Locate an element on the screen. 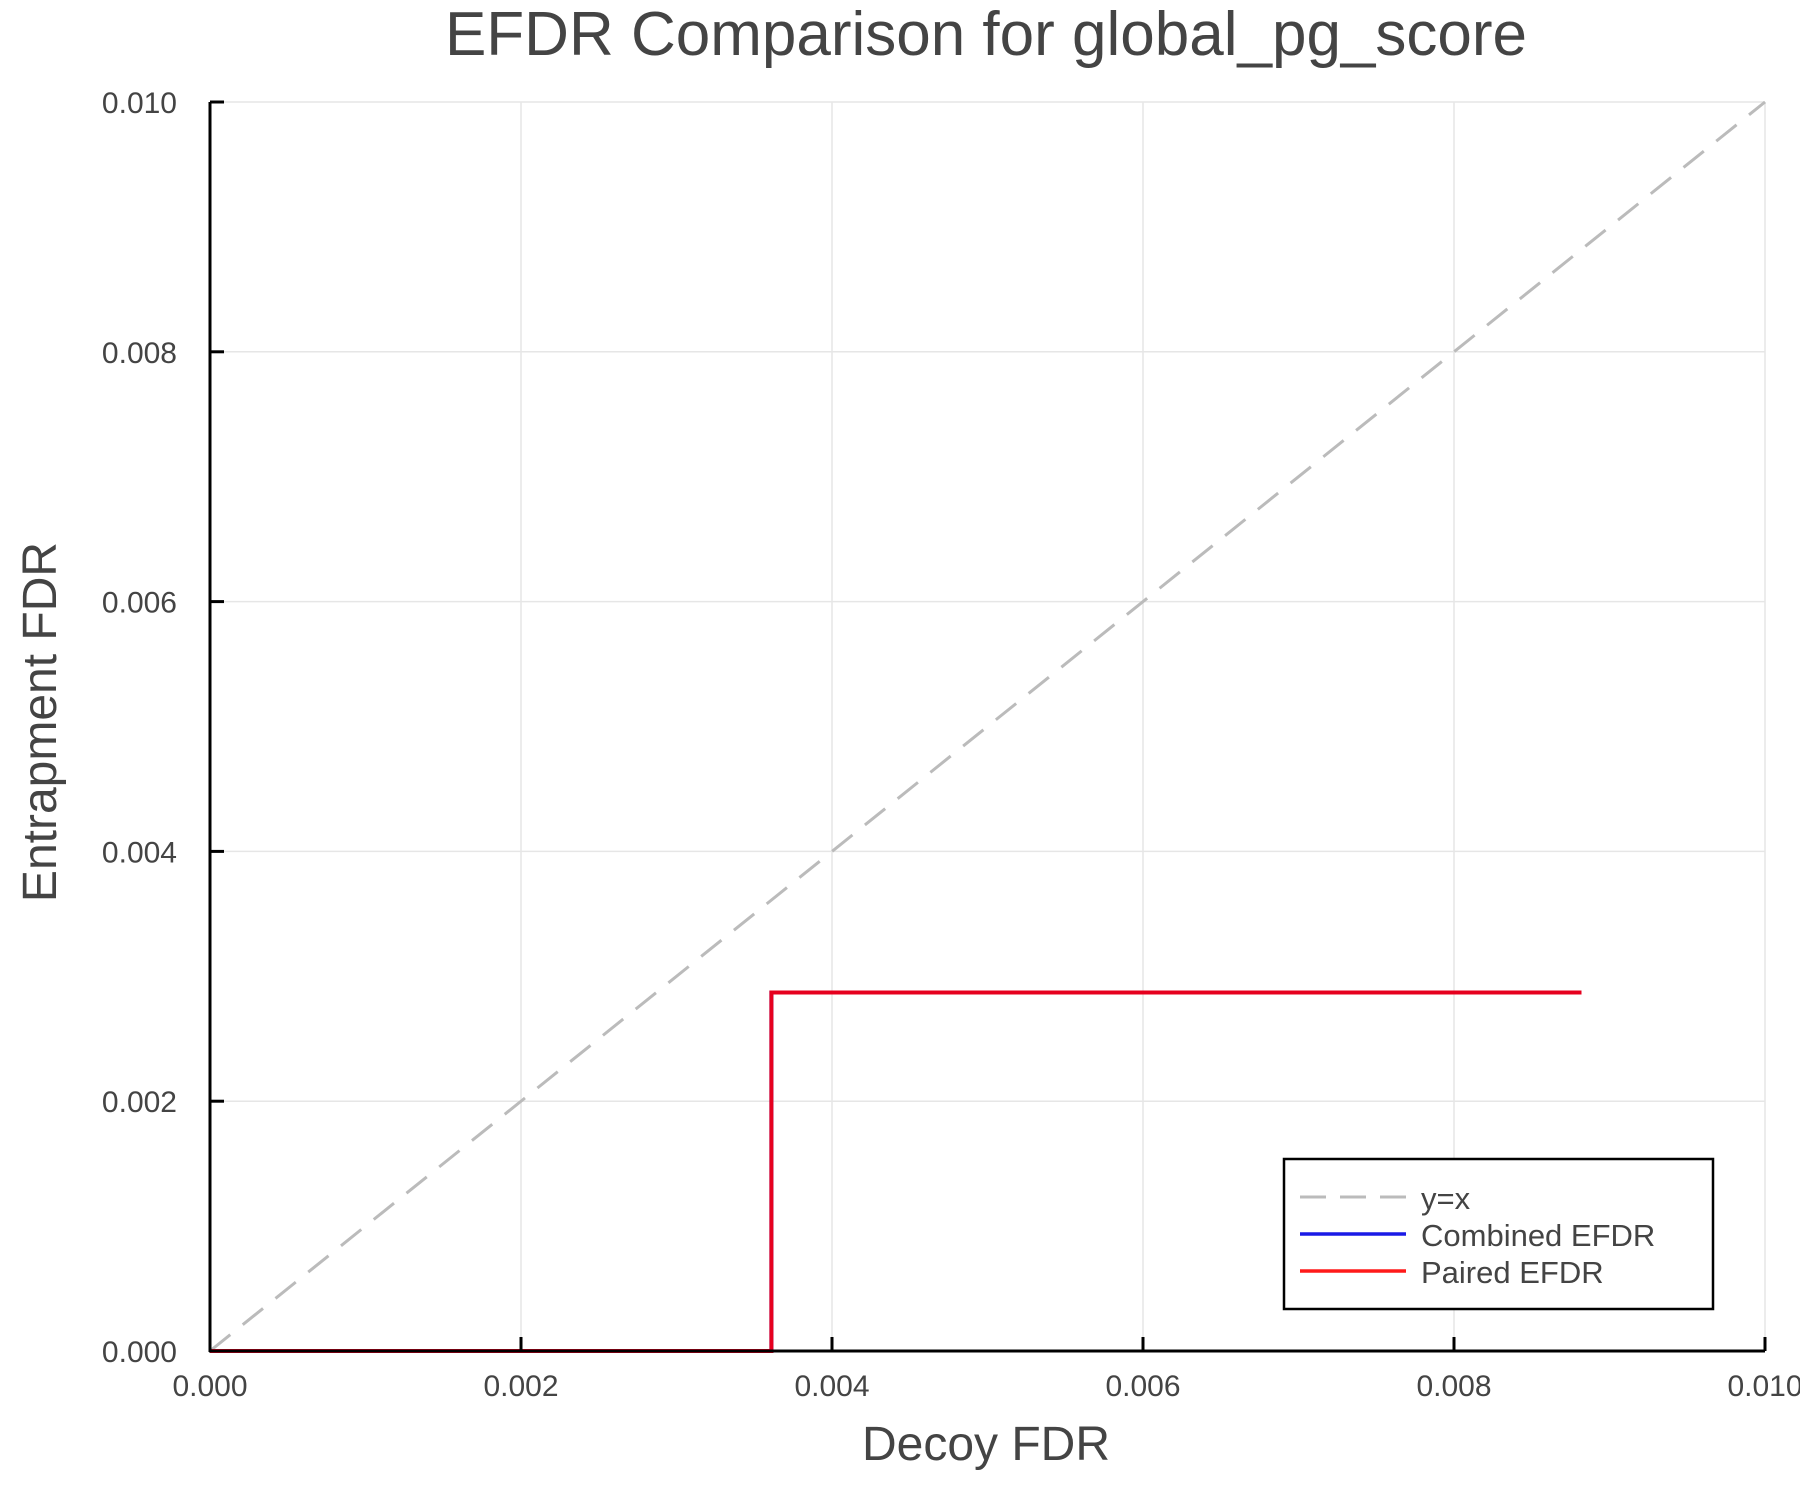  x-axis-label: Decoy FDR is located at coordinates (986, 1444).